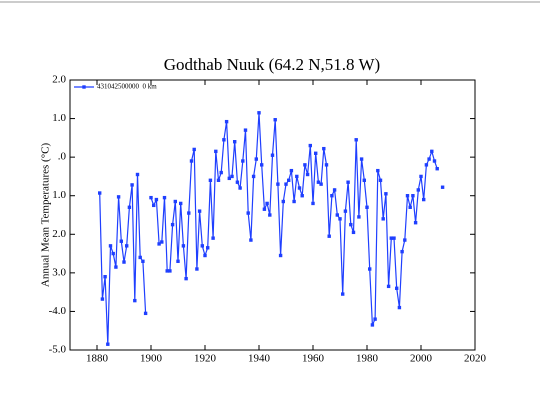 The image size is (540, 420). Describe the element at coordinates (313, 359) in the screenshot. I see `x-tick-label: 1960` at that location.